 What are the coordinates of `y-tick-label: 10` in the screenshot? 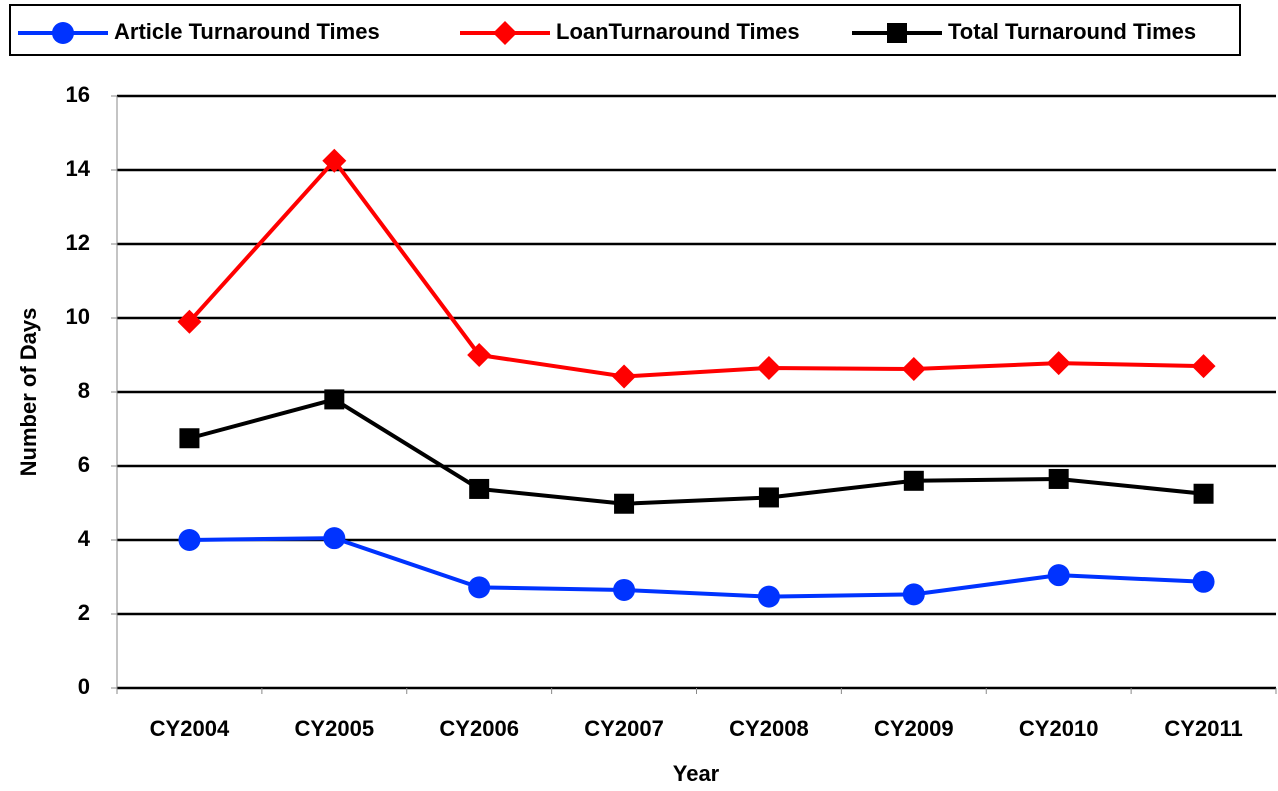 It's located at (78, 316).